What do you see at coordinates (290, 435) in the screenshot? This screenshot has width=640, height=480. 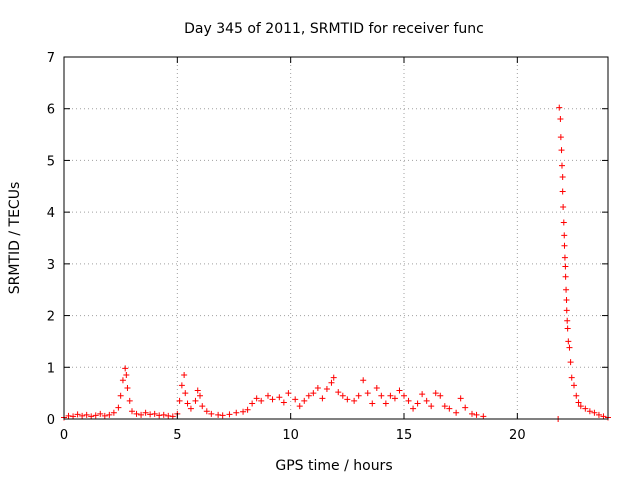 I see `x-tick-label: 10` at bounding box center [290, 435].